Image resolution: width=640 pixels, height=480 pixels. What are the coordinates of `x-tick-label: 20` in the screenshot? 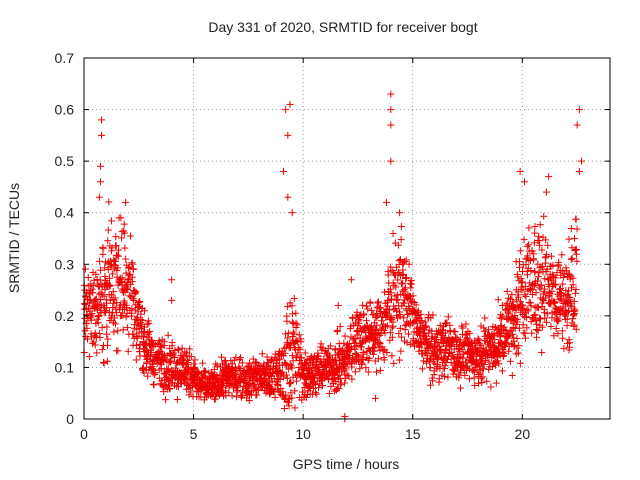 It's located at (523, 434).